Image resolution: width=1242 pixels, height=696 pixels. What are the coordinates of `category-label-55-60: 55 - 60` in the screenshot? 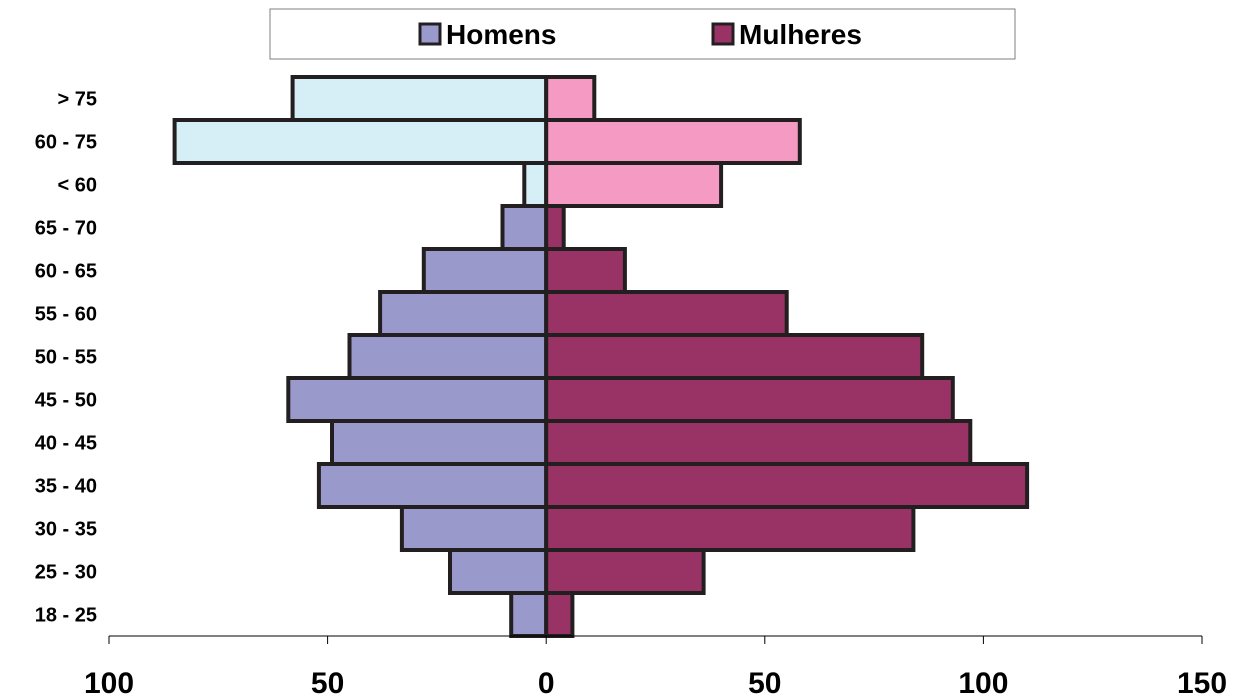 It's located at (66, 315).